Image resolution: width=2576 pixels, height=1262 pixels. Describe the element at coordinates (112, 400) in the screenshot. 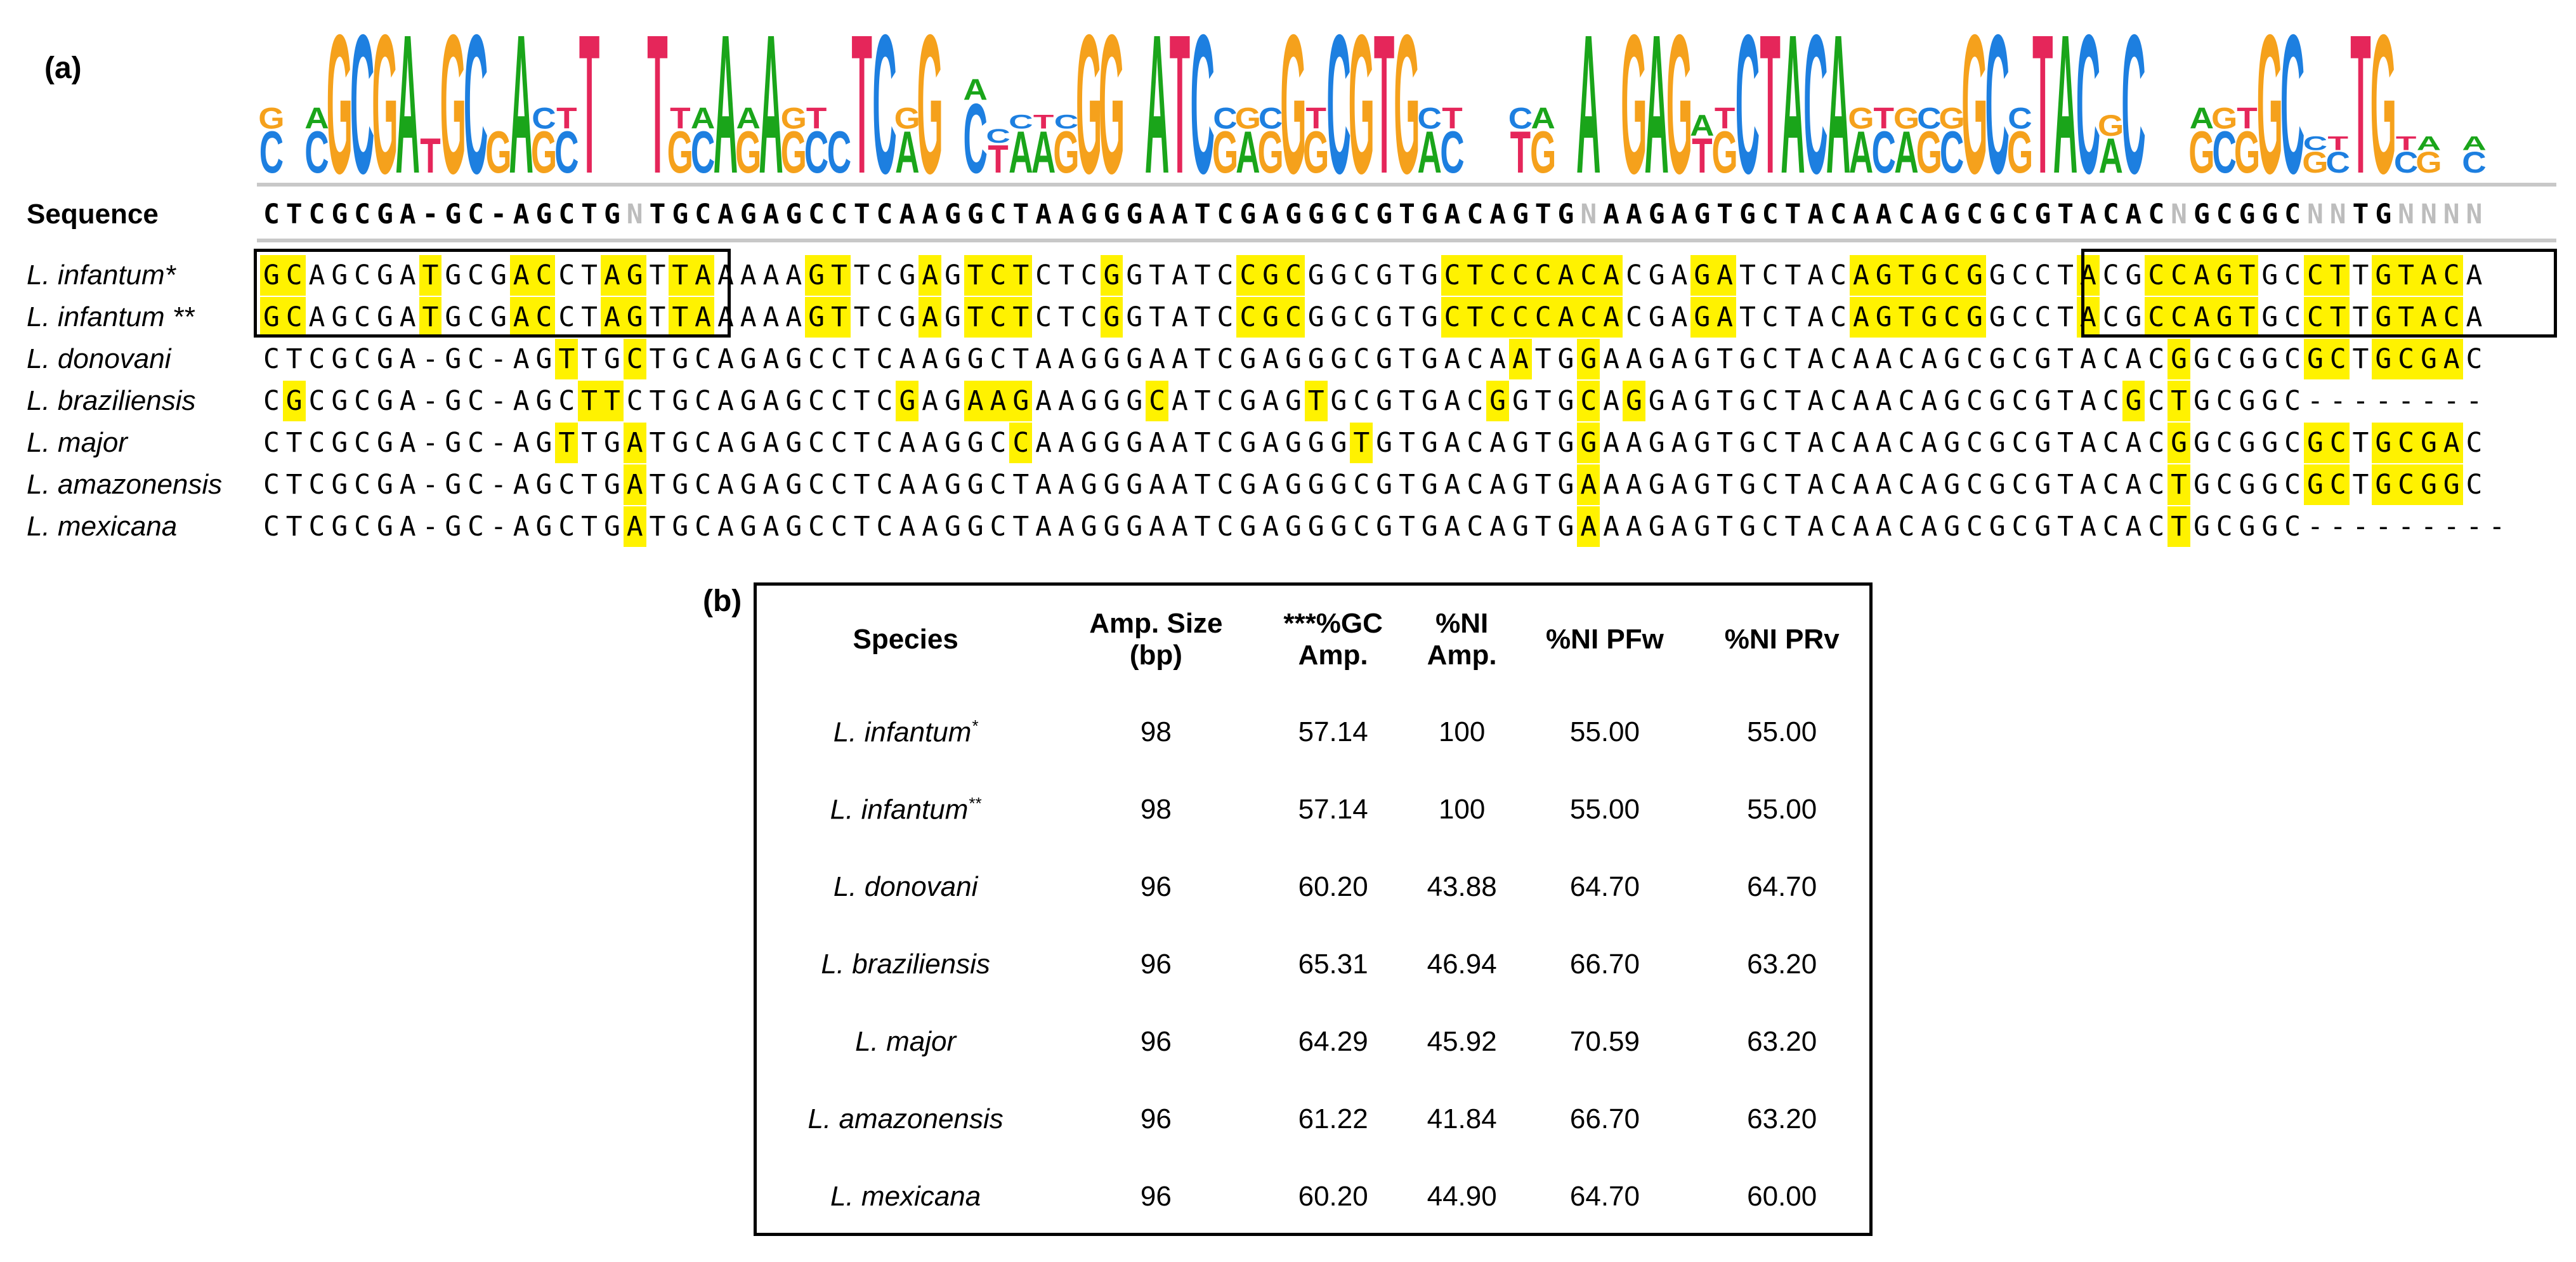

I see `species-label: L. braziliensis` at that location.